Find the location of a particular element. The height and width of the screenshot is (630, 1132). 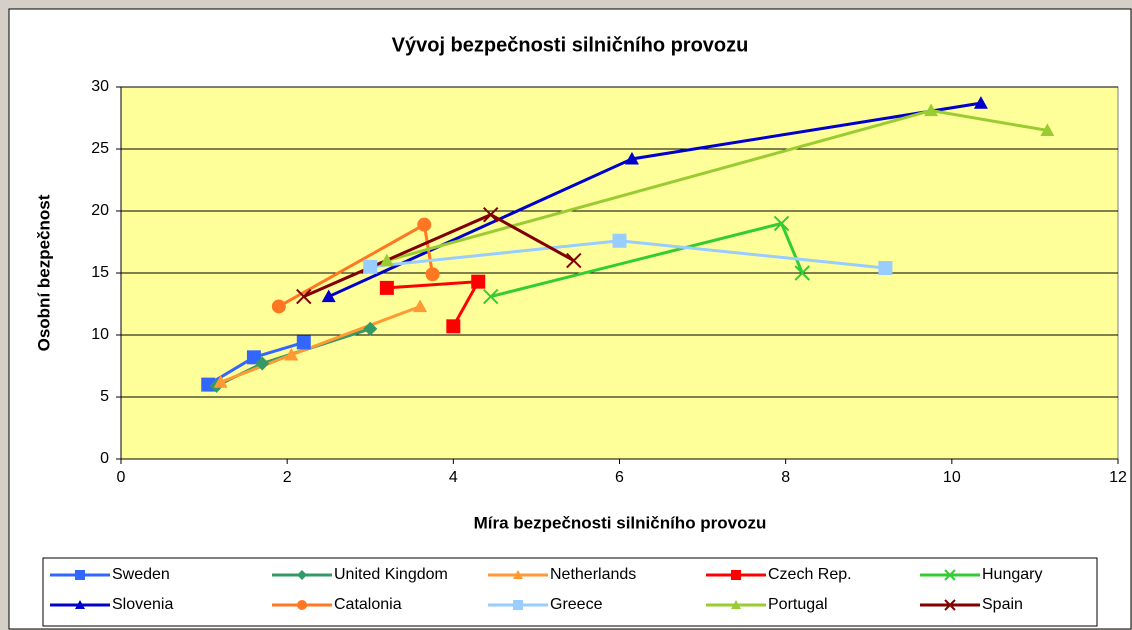

legend-label: Catalonia is located at coordinates (368, 604).